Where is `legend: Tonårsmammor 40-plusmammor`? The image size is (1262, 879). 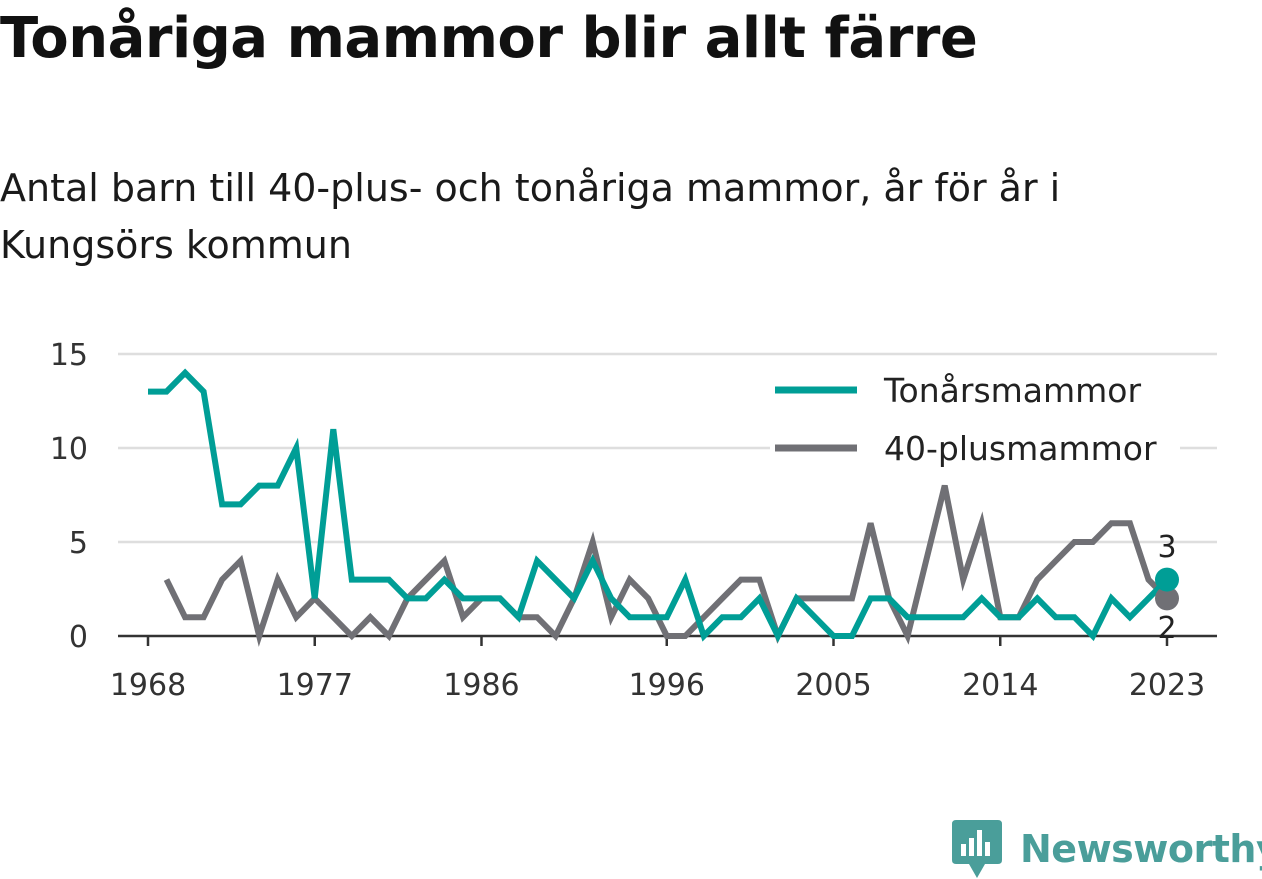 legend: Tonårsmammor 40-plusmammor is located at coordinates (975, 422).